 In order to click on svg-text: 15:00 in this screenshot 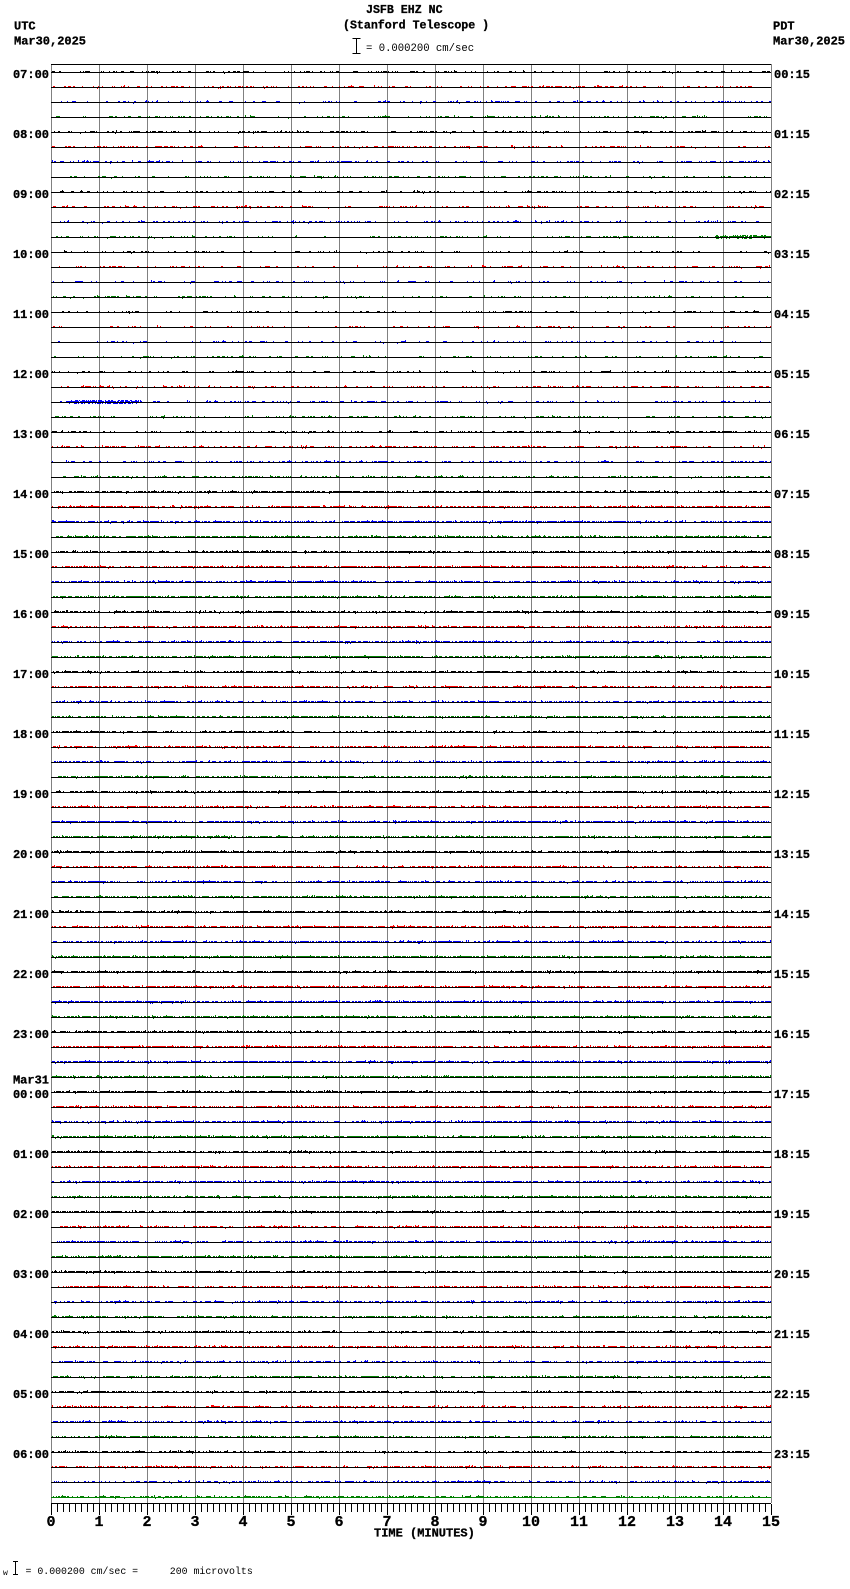, I will do `click(31, 555)`.